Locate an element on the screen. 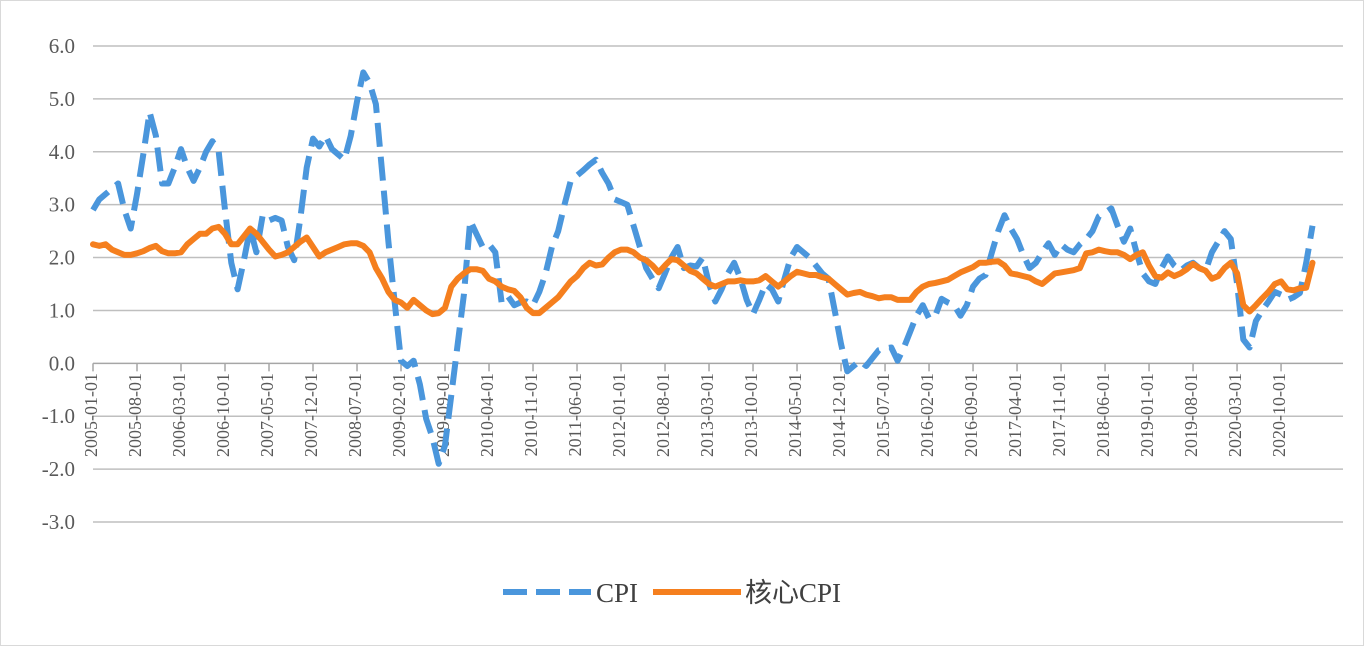  x-tick-label: 2014-05-01 is located at coordinates (795, 415).